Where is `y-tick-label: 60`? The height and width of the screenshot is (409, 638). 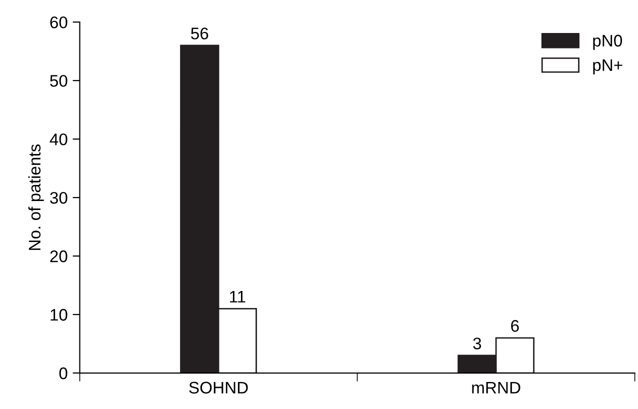
y-tick-label: 60 is located at coordinates (59, 22).